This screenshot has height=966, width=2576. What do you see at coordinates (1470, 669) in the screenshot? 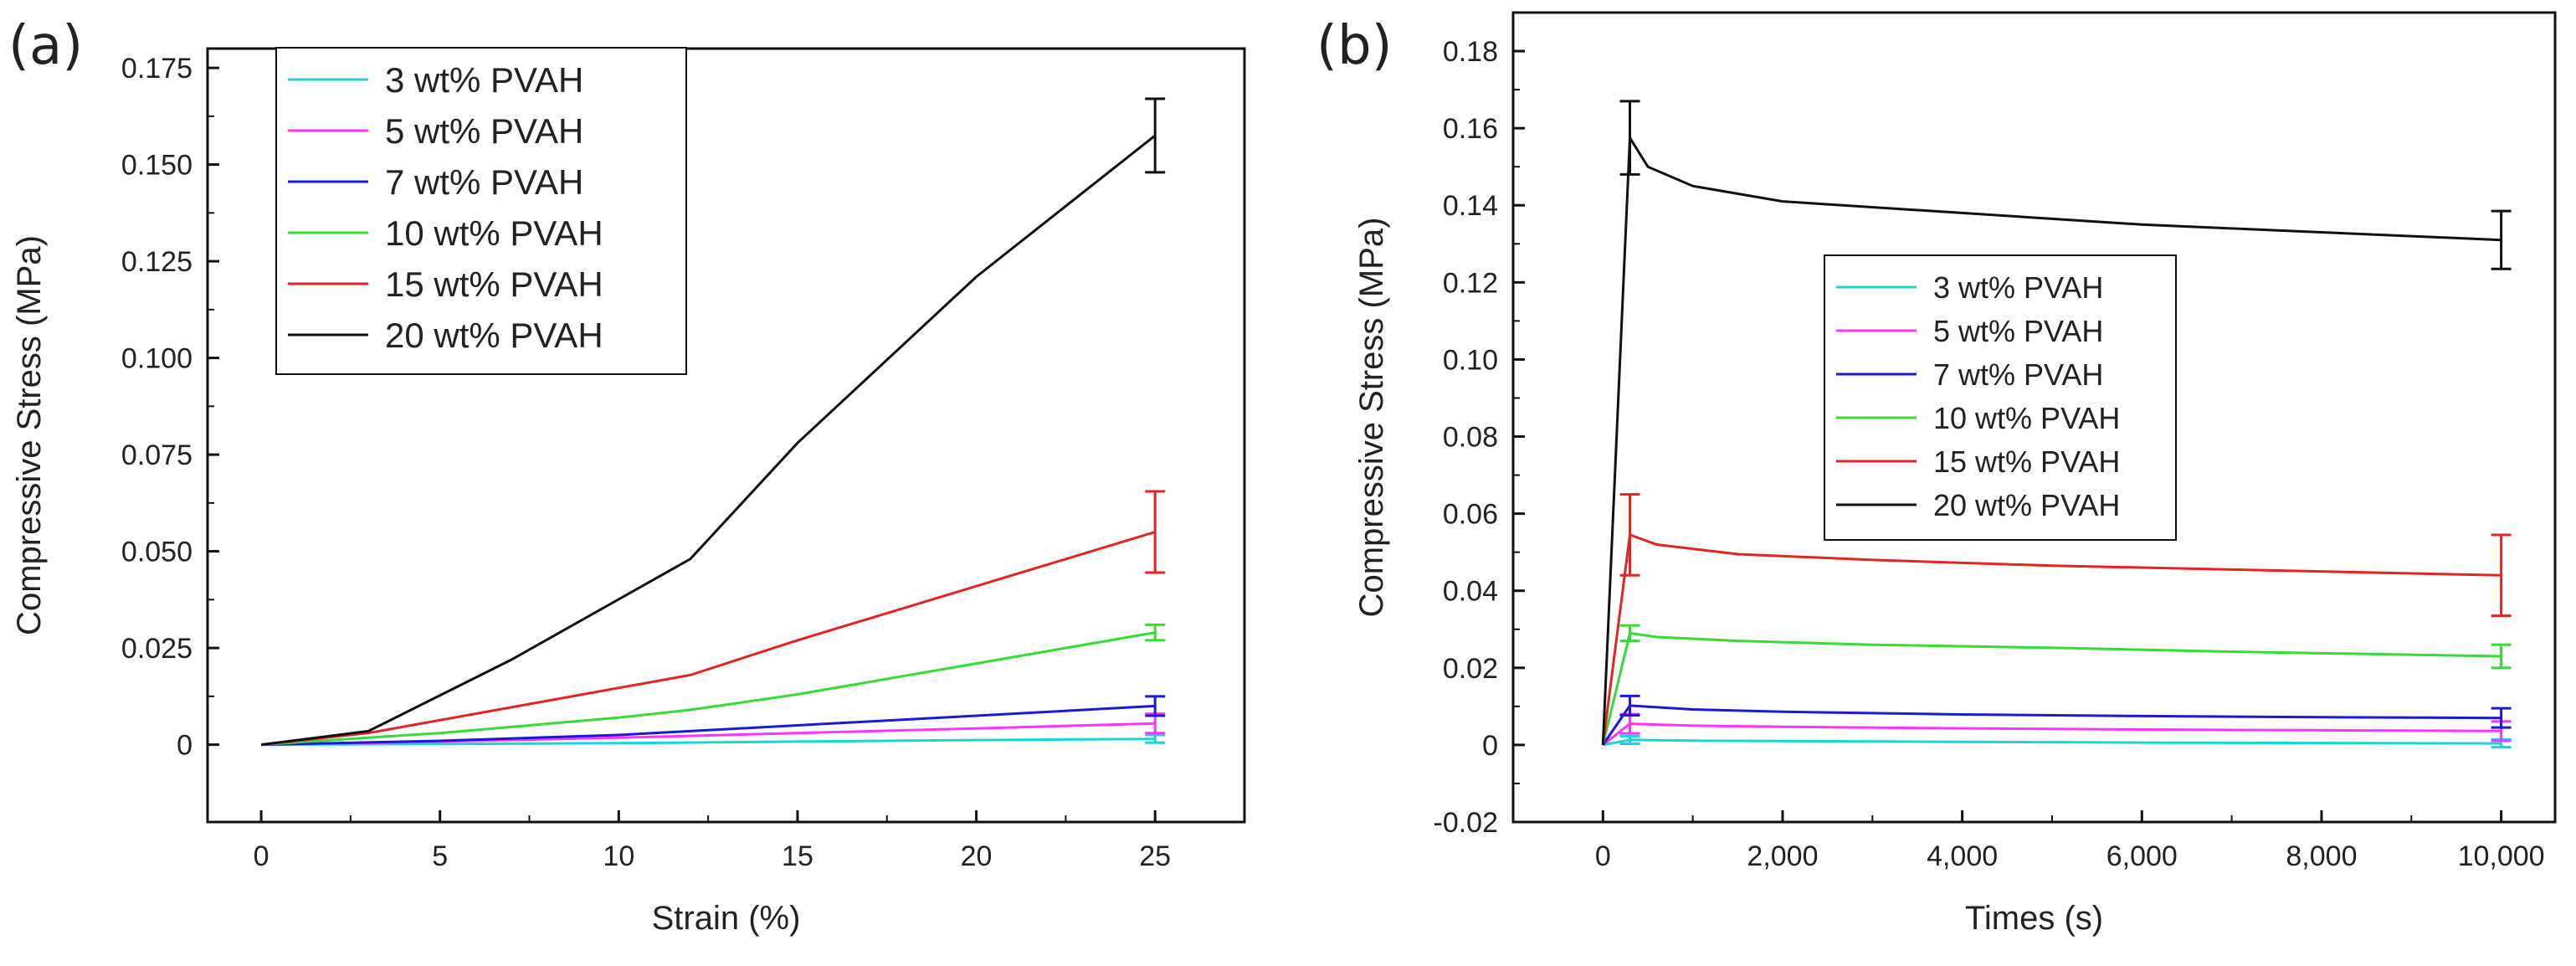
I see `y-tick-label: 0.02` at bounding box center [1470, 669].